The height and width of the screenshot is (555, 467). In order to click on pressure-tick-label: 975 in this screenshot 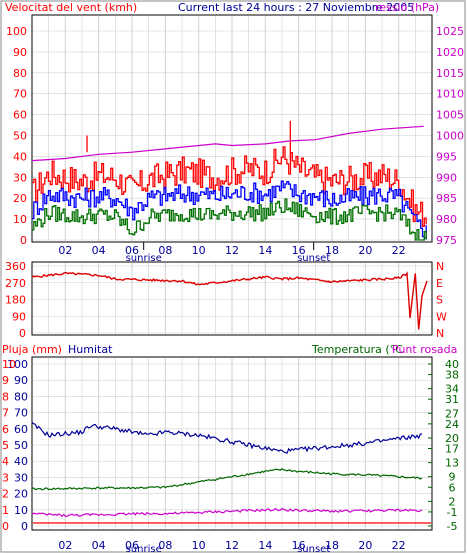, I will do `click(446, 240)`.